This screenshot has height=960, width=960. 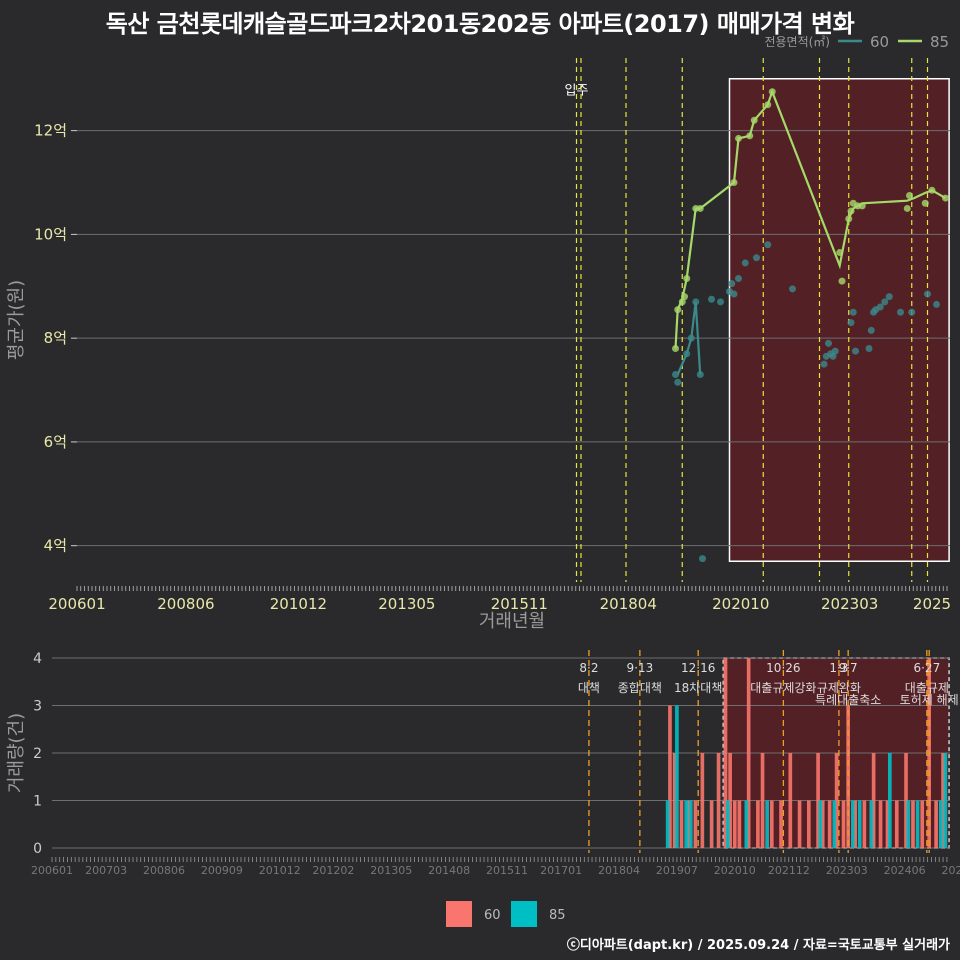 What do you see at coordinates (950, 870) in the screenshot?
I see `volume-x-tick-label: 202509` at bounding box center [950, 870].